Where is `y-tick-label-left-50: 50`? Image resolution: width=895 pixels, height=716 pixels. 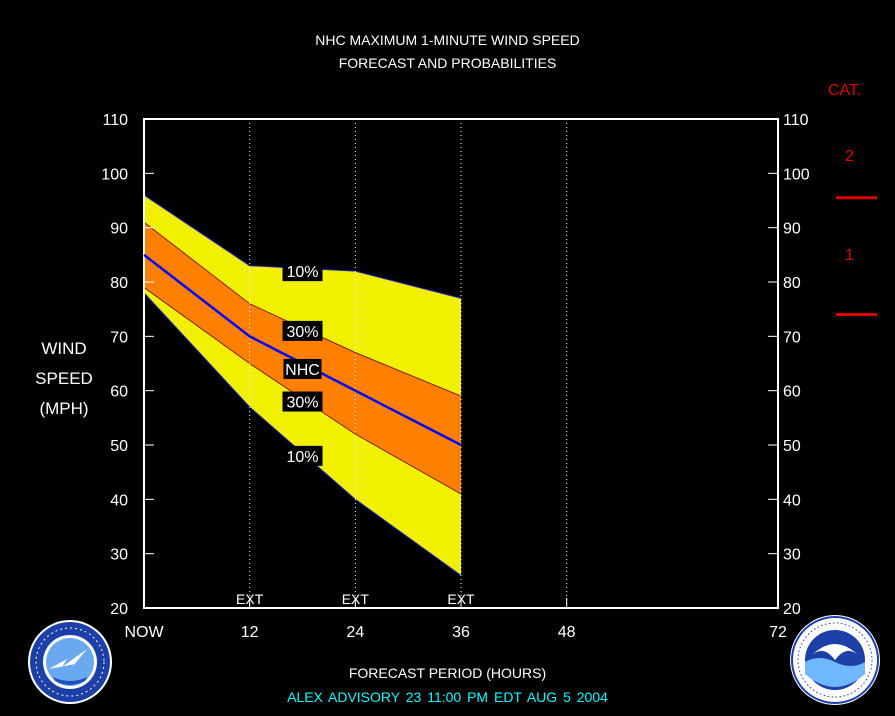 y-tick-label-left-50: 50 is located at coordinates (119, 446).